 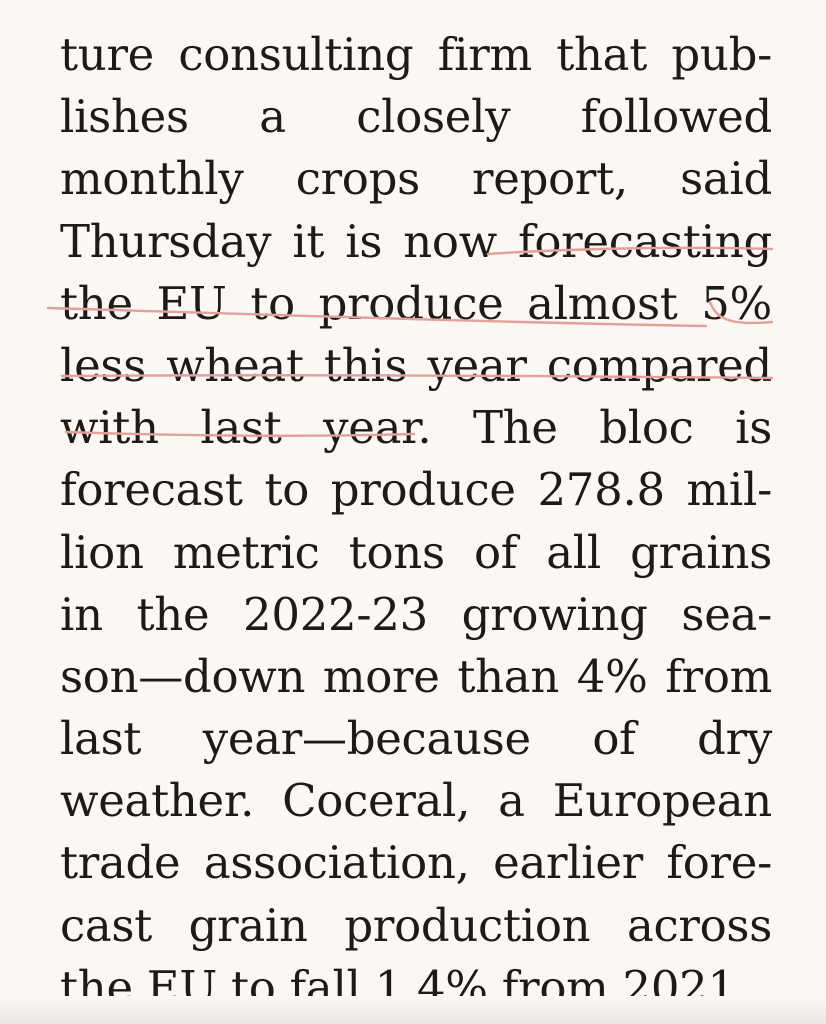 What do you see at coordinates (413, 1010) in the screenshot?
I see `page-bottom-edge` at bounding box center [413, 1010].